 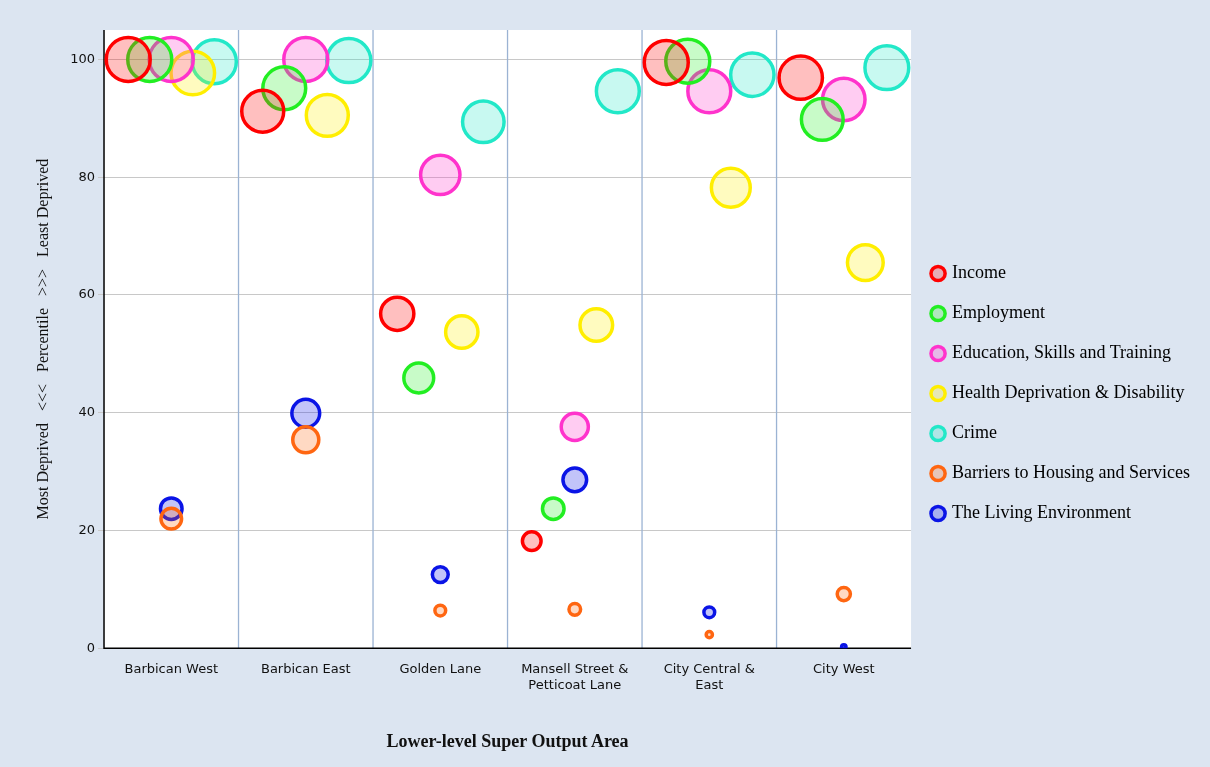 I want to click on y-tick-label: 60, so click(x=87, y=294).